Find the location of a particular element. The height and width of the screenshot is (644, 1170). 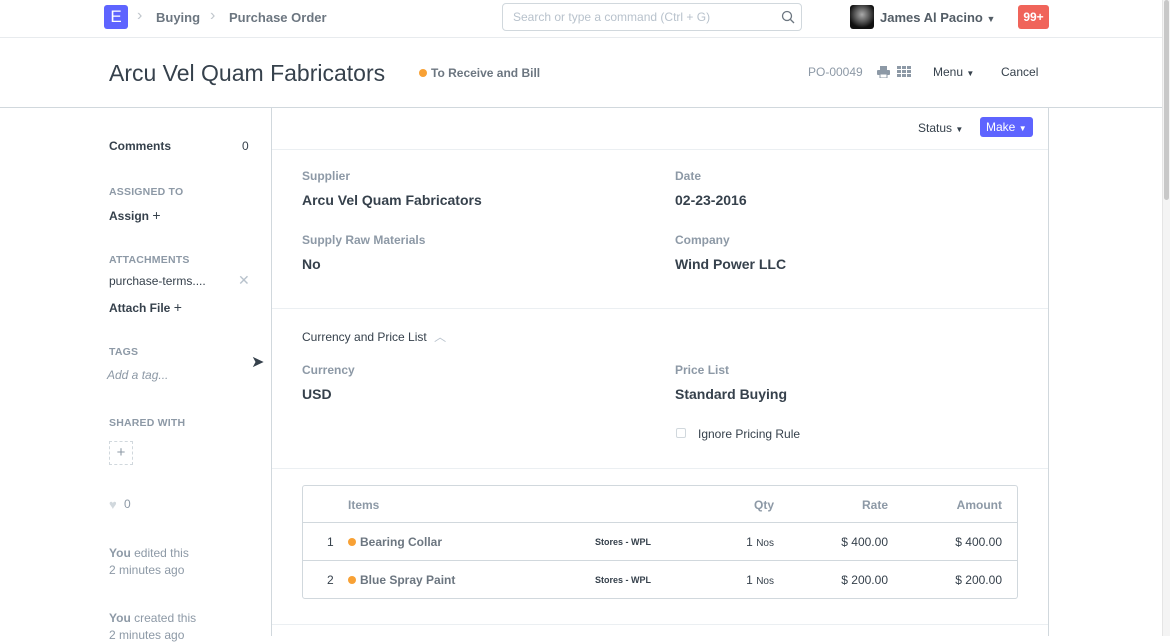

status-dropdown-label: Status is located at coordinates (935, 128).